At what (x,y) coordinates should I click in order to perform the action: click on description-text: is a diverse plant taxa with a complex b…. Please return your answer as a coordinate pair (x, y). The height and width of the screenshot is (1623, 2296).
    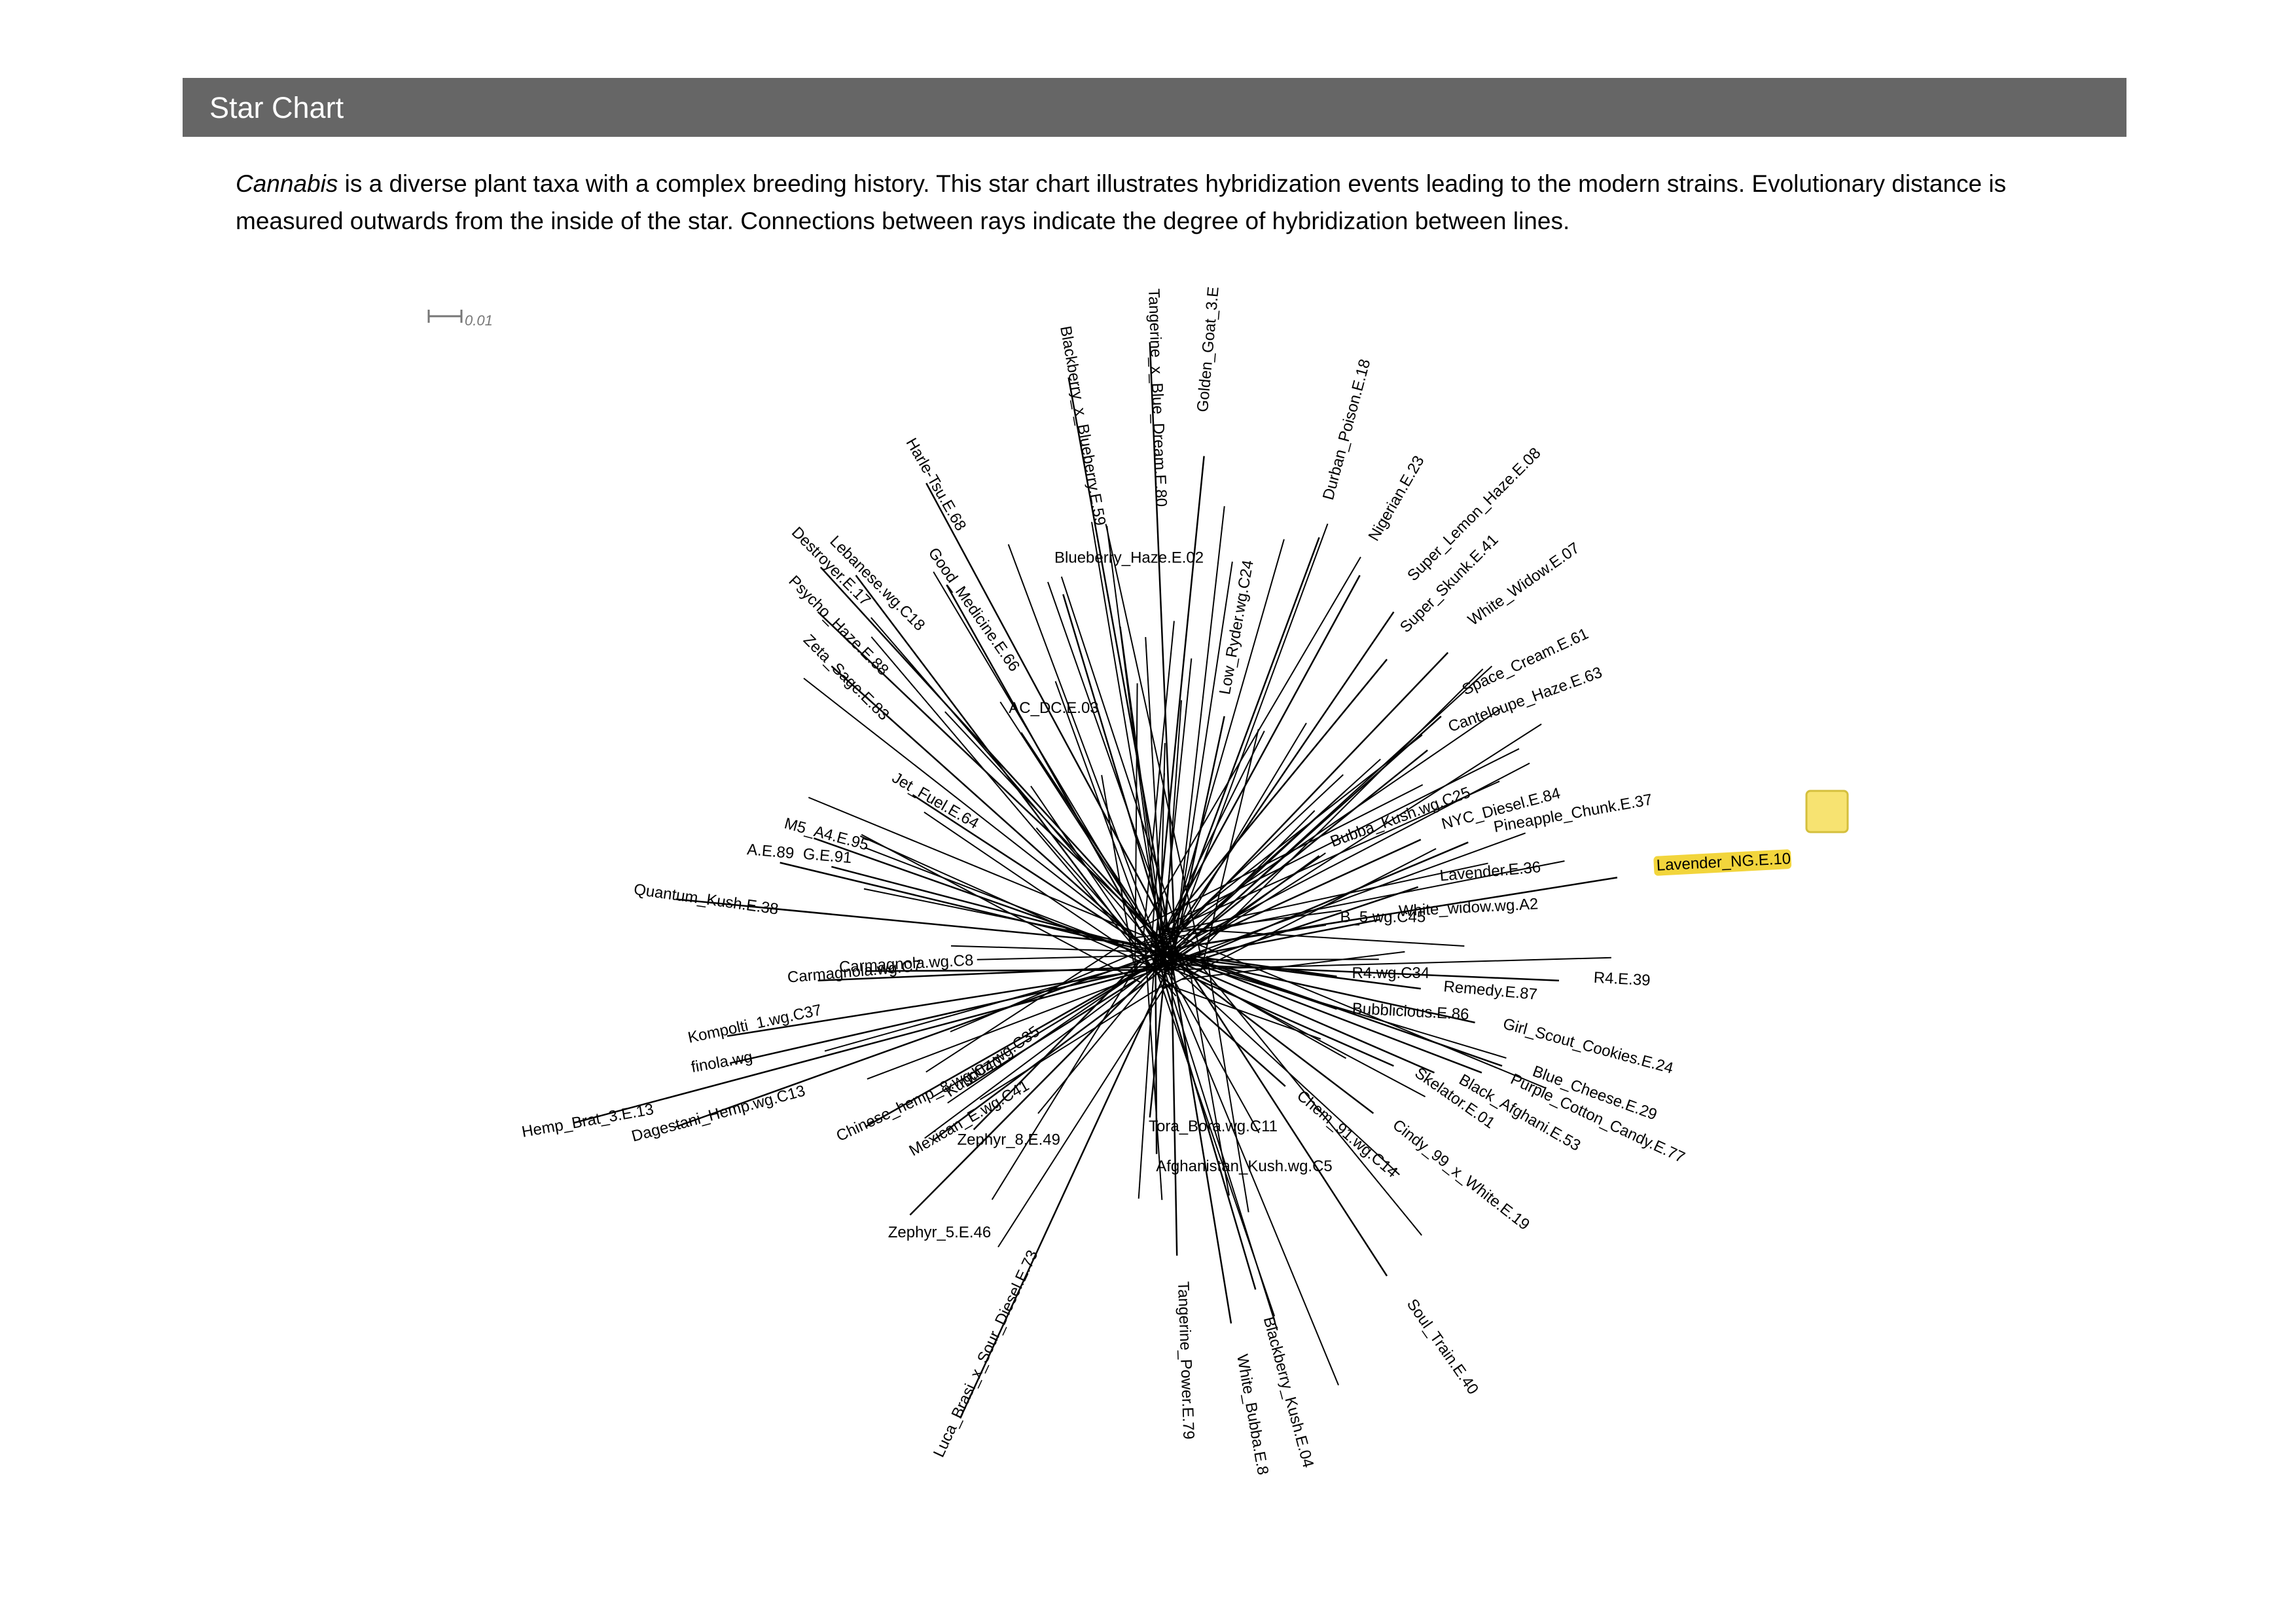
    Looking at the image, I should click on (1121, 202).